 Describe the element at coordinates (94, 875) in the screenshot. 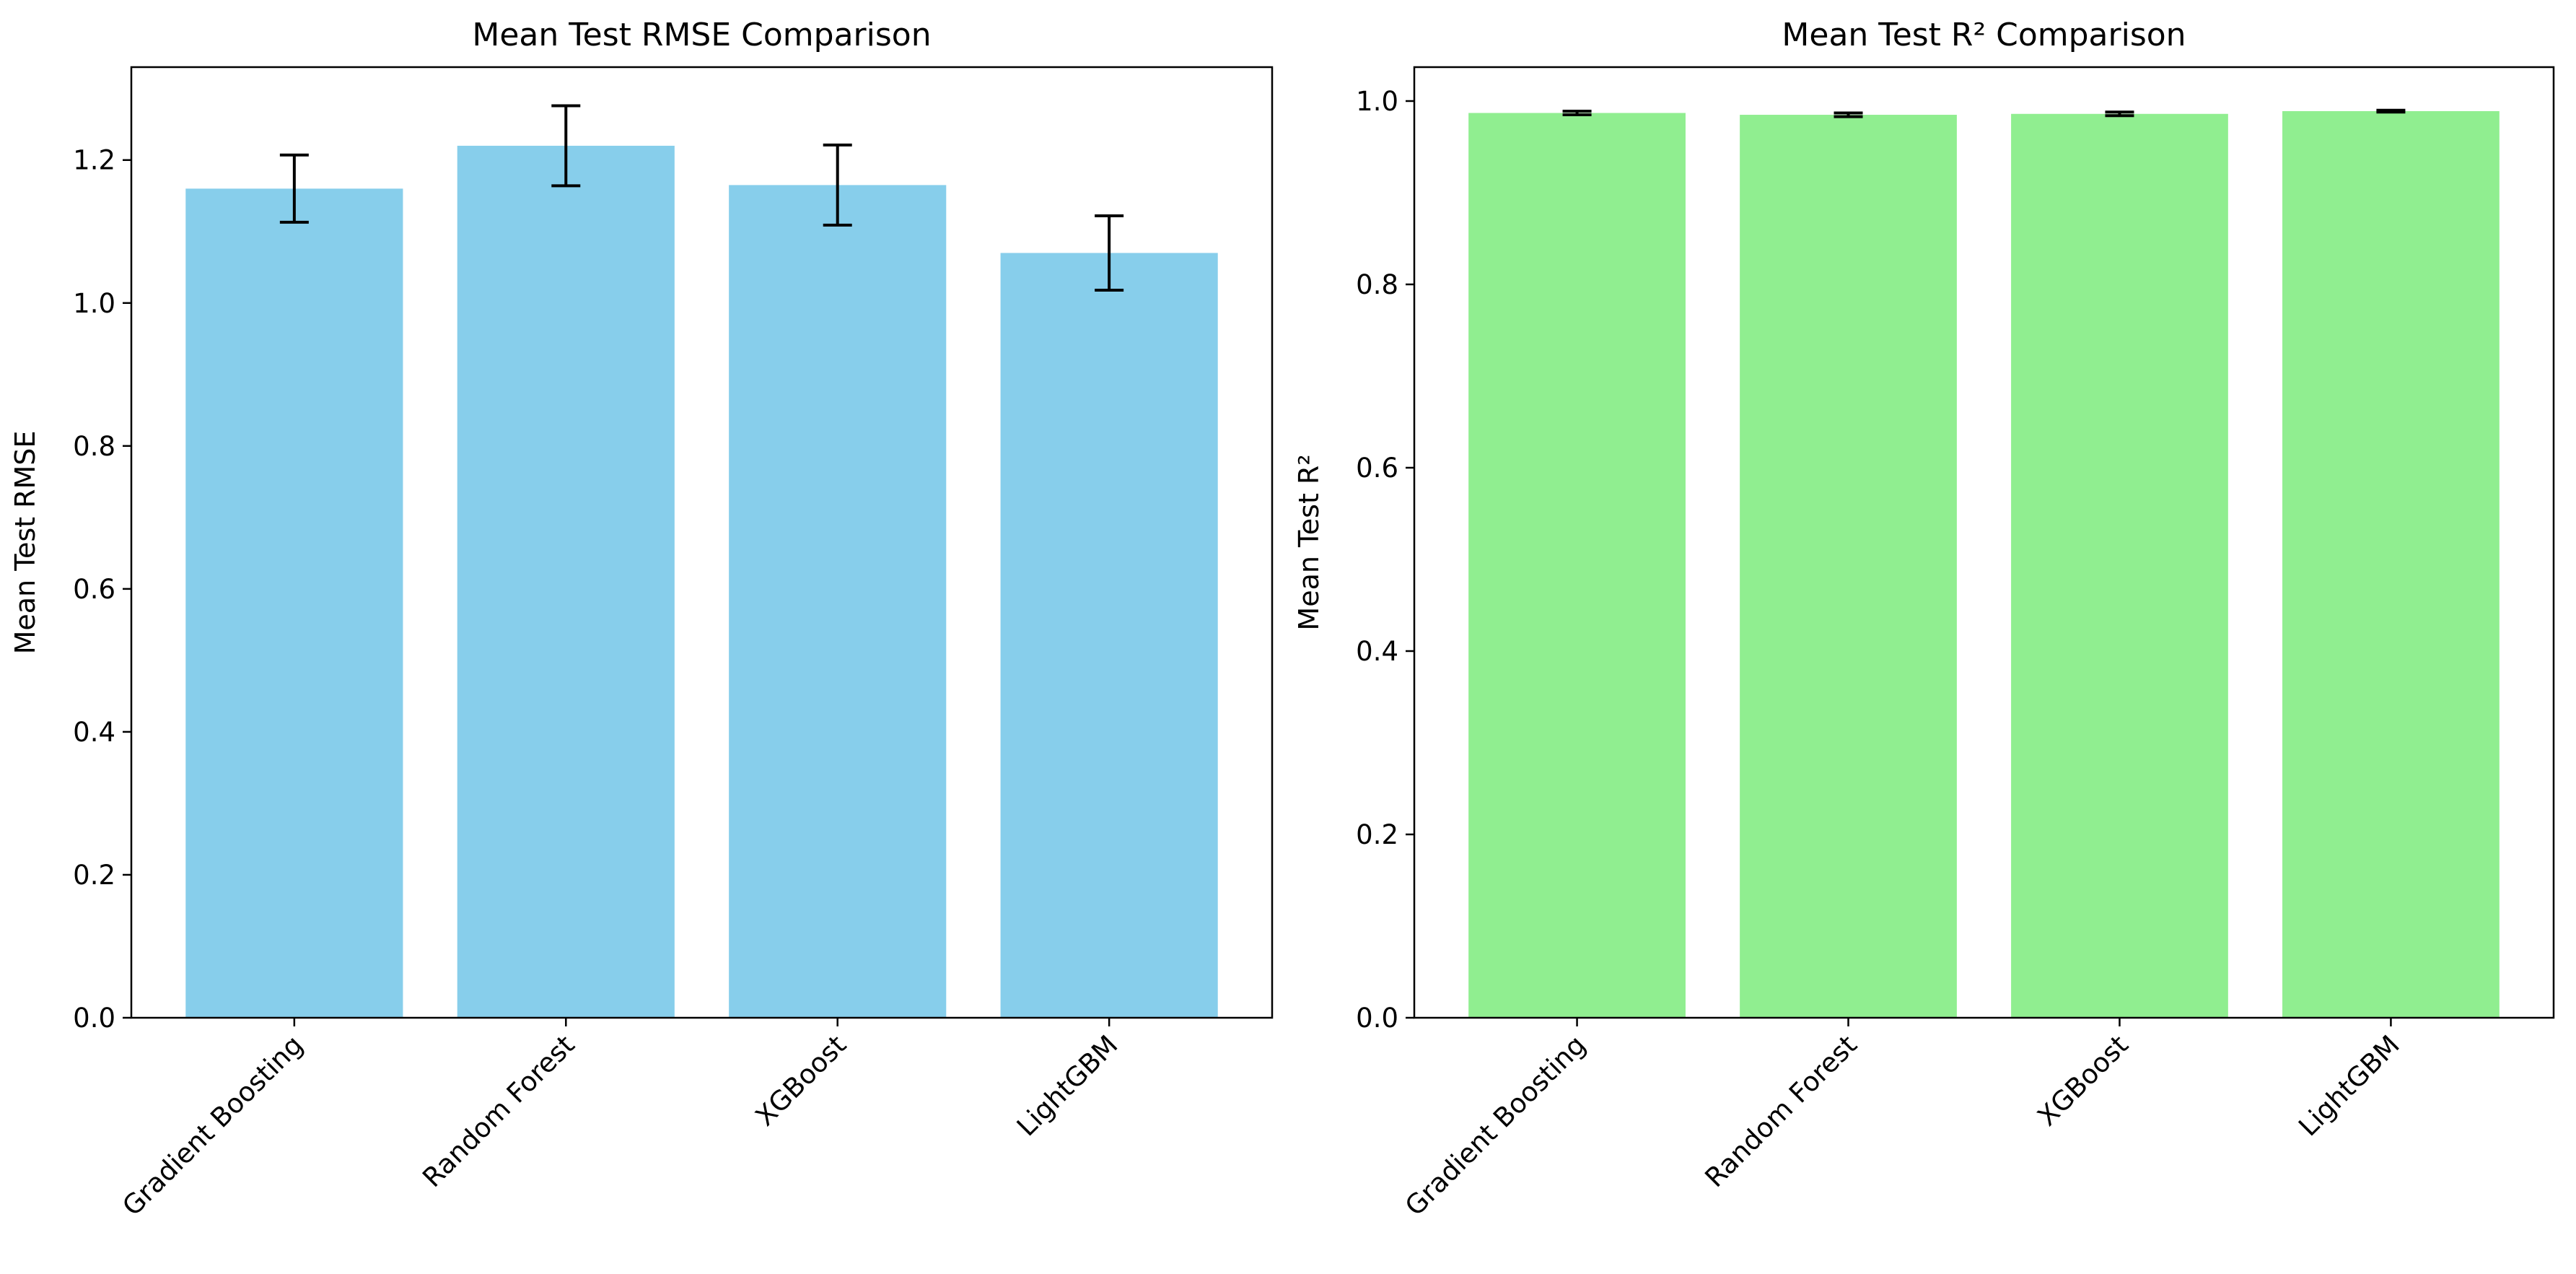

I see `rmse-y-tick-label-1: 0.2` at that location.